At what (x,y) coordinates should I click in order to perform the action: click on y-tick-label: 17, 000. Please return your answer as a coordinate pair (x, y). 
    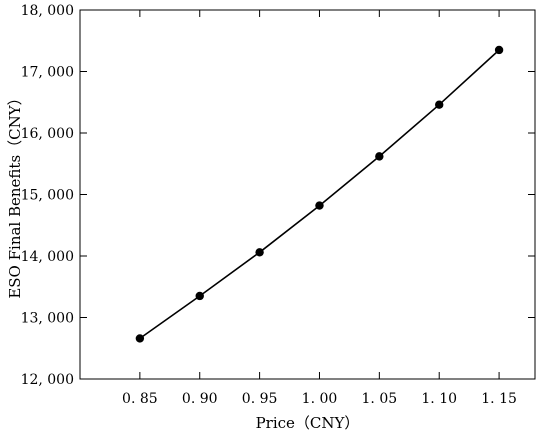
    Looking at the image, I should click on (47, 73).